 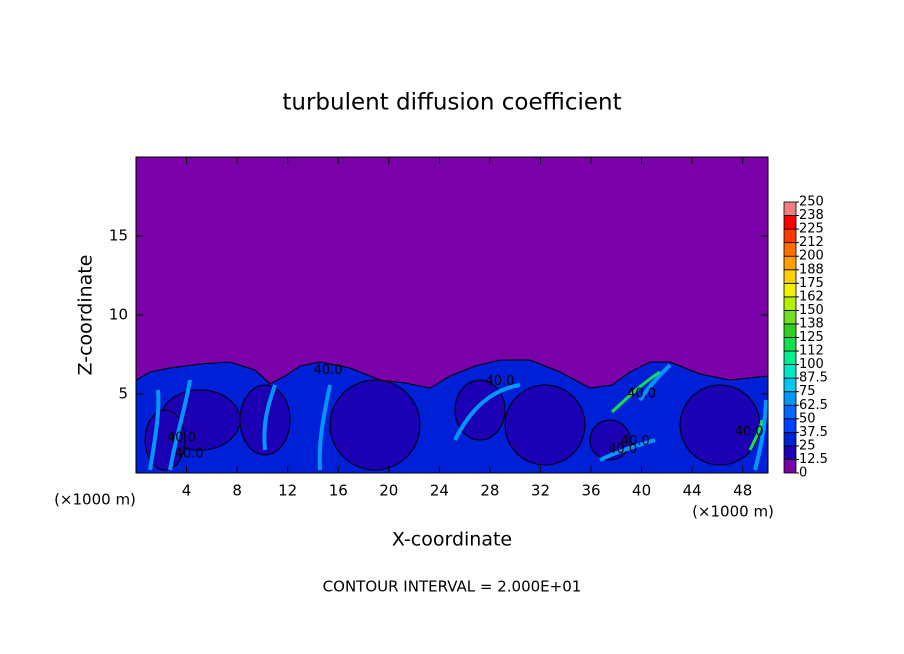 I want to click on x-tick-label: 4, so click(x=187, y=491).